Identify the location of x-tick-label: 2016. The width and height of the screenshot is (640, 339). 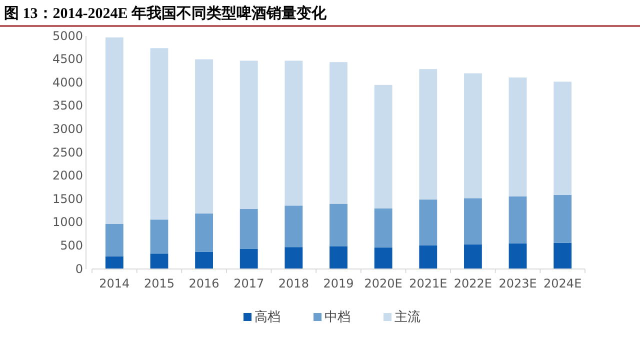
(204, 283).